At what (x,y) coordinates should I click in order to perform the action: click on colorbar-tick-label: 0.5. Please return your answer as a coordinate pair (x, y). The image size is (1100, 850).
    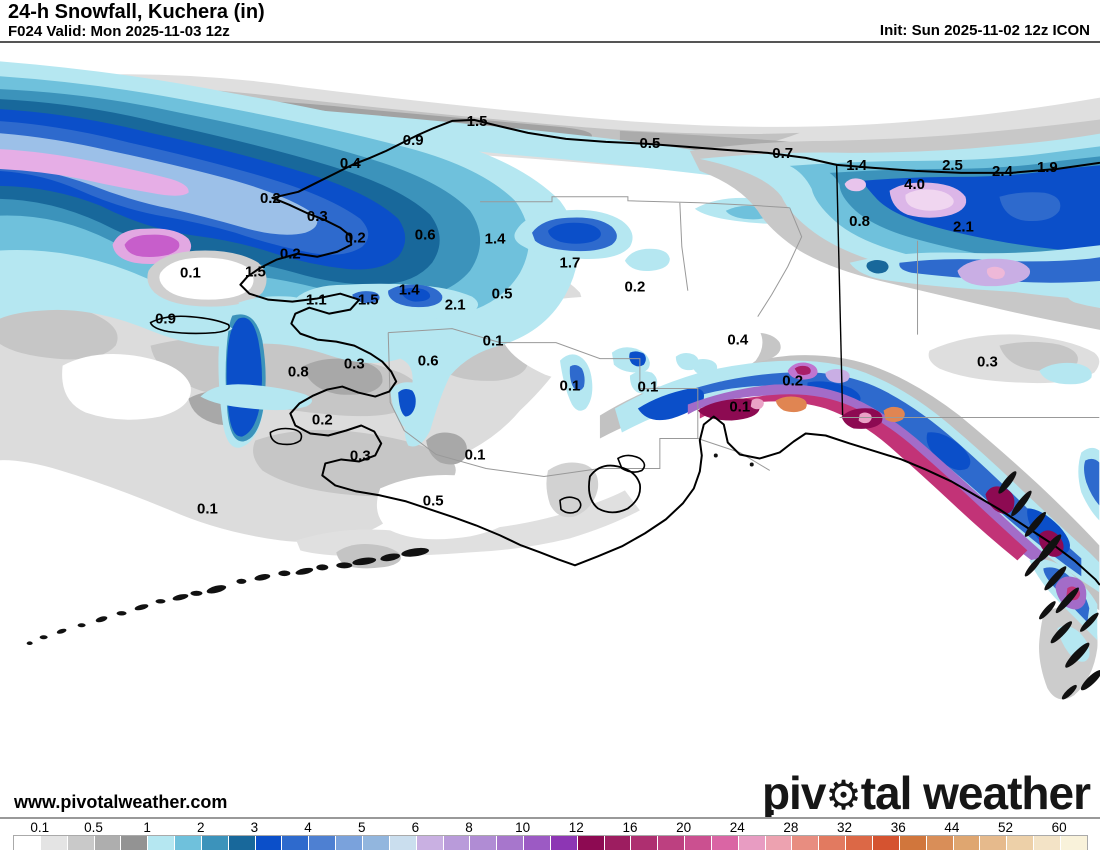
    Looking at the image, I should click on (93, 827).